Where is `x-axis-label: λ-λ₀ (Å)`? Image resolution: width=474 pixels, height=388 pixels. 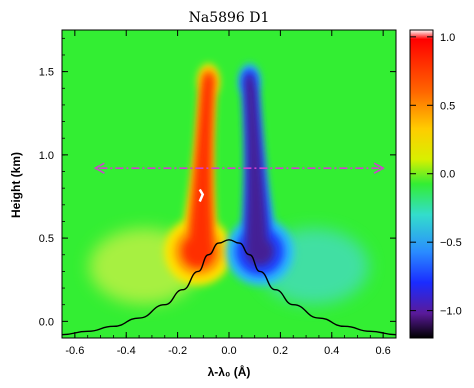
x-axis-label: λ-λ₀ (Å) is located at coordinates (229, 371).